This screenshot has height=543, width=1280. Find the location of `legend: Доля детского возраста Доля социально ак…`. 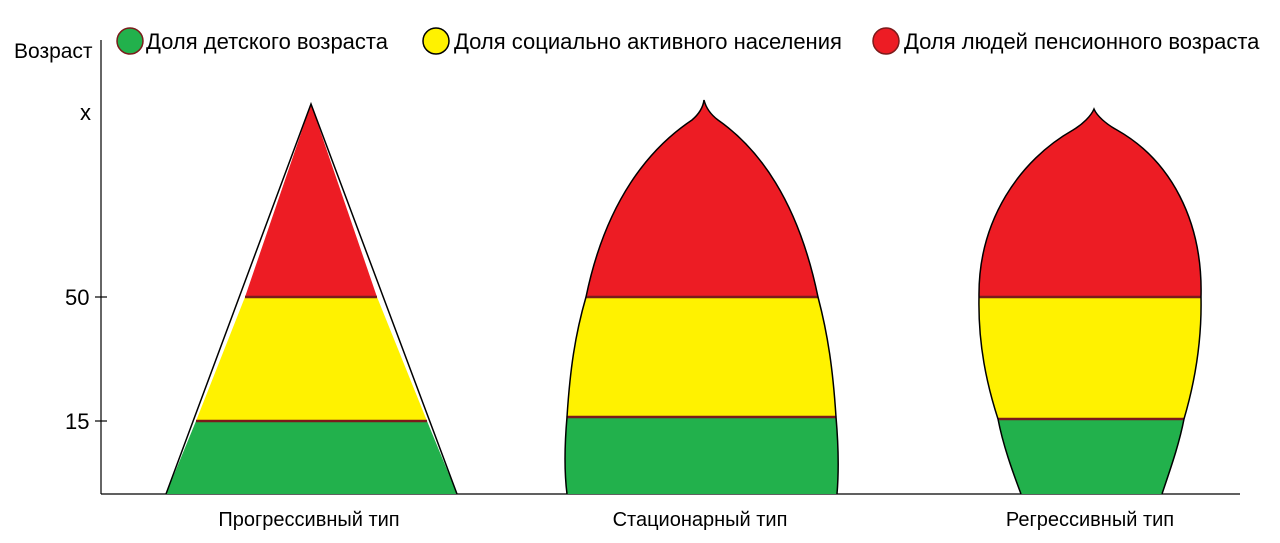

legend: Доля детского возраста Доля социально ак… is located at coordinates (688, 41).